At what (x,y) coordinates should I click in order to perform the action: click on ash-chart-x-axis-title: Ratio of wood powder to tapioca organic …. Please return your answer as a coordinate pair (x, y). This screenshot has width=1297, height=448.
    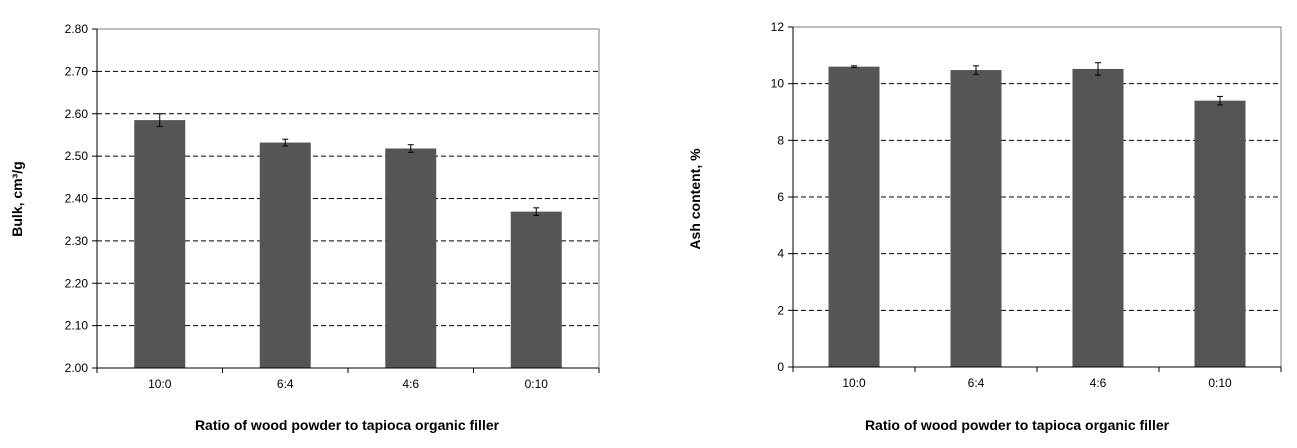
    Looking at the image, I should click on (1017, 425).